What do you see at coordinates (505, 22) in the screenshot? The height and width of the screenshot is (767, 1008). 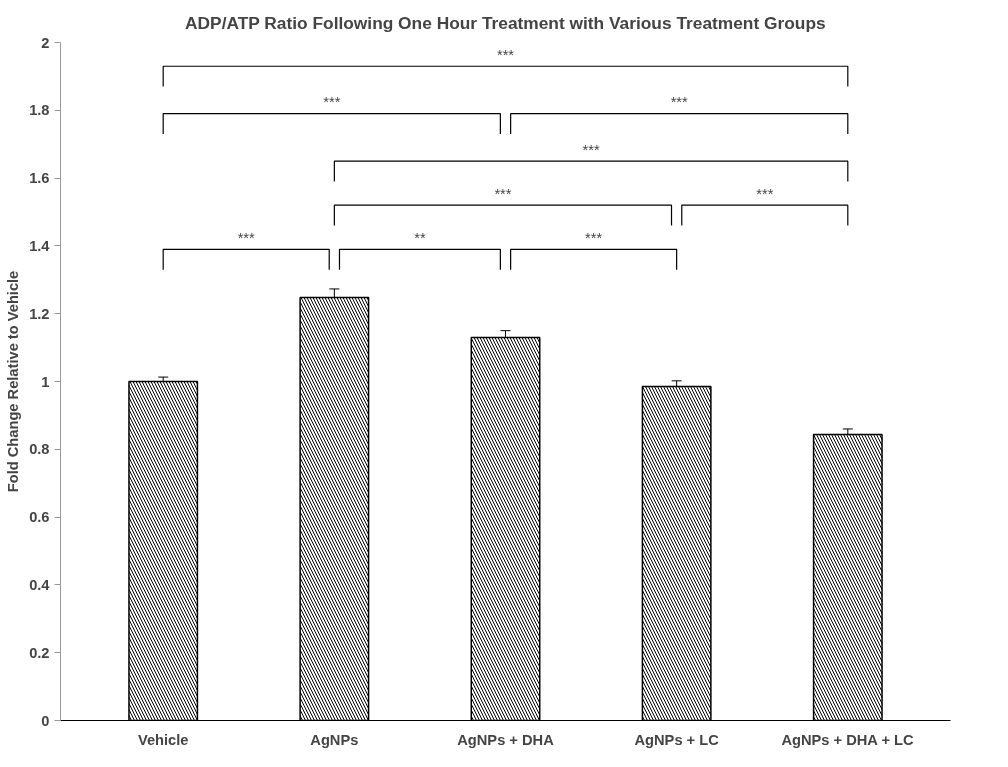 I see `chart-title: ADP/ATP Ratio Following One Hour Treatment with Various Treatment Groups` at bounding box center [505, 22].